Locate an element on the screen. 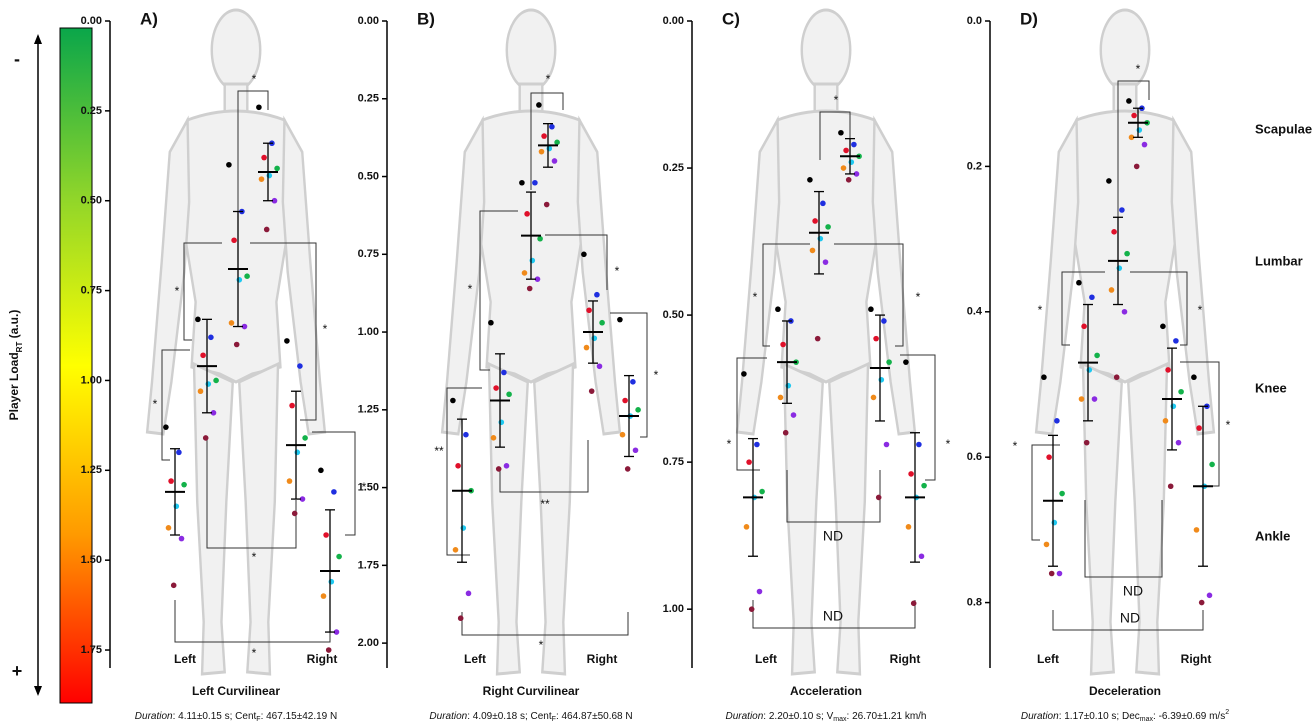 The width and height of the screenshot is (1315, 726). footnote-part: : 4.09±0.18 s; Cent is located at coordinates (509, 716).